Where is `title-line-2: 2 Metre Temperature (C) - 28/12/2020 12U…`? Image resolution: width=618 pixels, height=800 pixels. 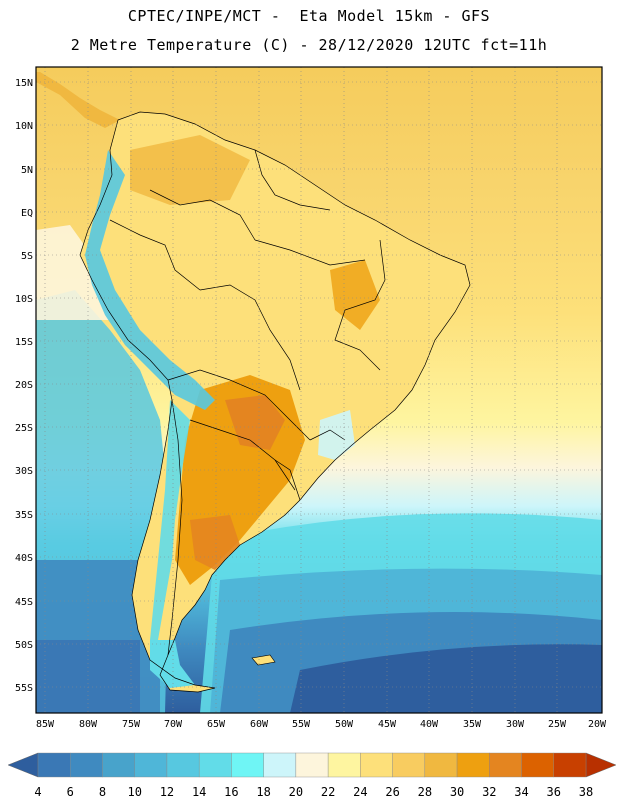 title-line-2: 2 Metre Temperature (C) - 28/12/2020 12U… is located at coordinates (309, 45).